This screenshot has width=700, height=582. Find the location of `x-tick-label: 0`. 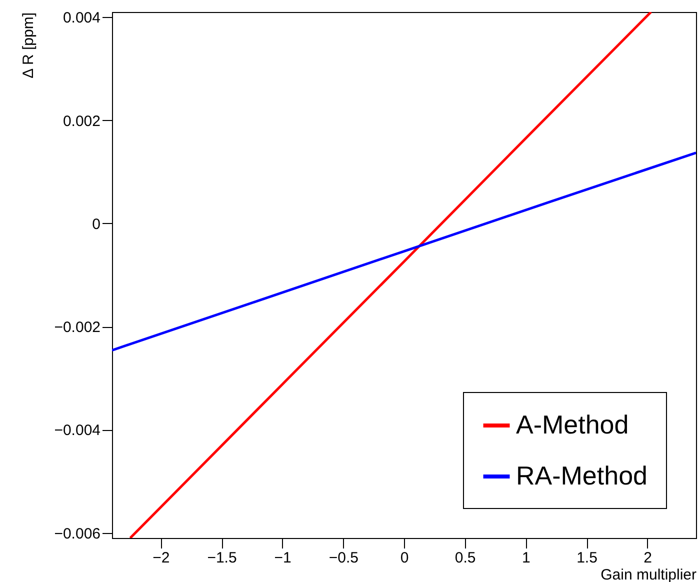

x-tick-label: 0 is located at coordinates (404, 558).